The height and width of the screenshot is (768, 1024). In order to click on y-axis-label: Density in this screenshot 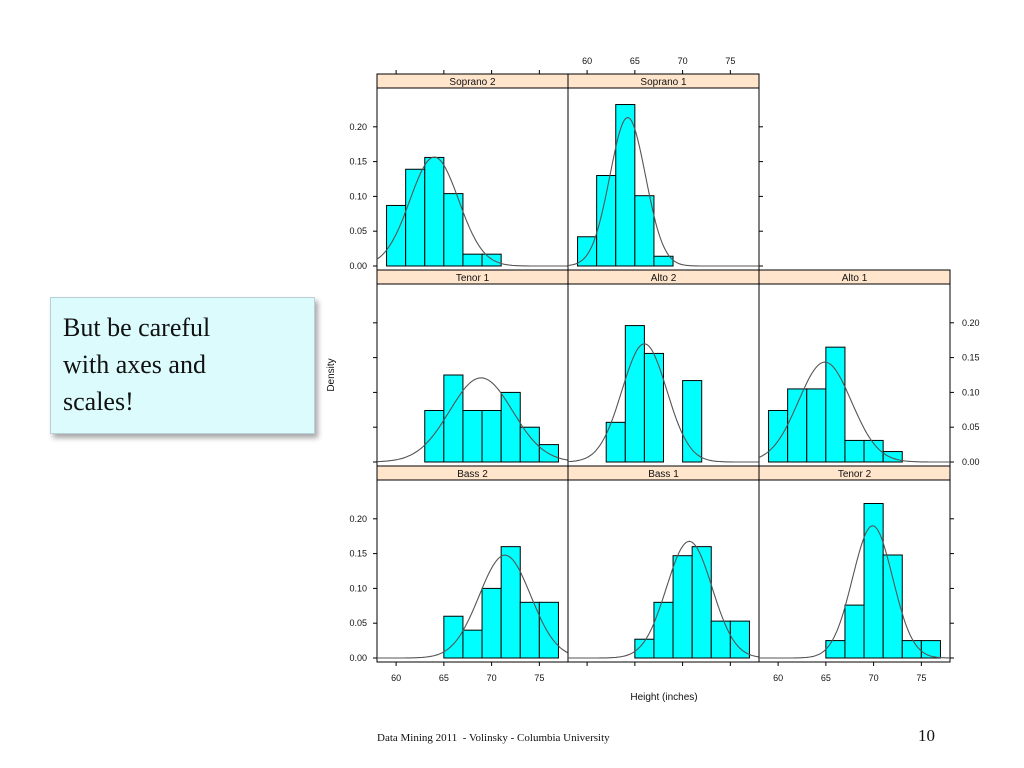, I will do `click(331, 374)`.